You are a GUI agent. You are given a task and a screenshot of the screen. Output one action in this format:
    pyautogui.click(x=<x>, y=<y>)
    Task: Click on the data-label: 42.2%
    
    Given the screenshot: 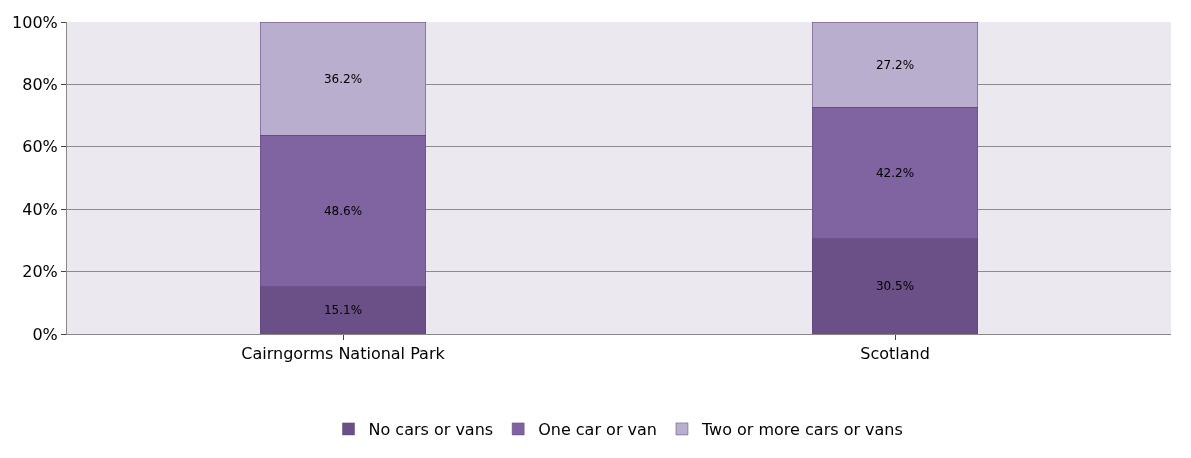 What is the action you would take?
    pyautogui.click(x=895, y=173)
    